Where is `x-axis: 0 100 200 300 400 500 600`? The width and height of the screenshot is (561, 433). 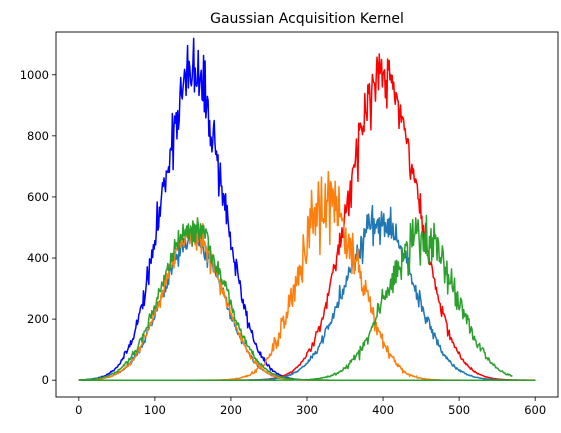
x-axis: 0 100 200 300 400 500 600 is located at coordinates (310, 407).